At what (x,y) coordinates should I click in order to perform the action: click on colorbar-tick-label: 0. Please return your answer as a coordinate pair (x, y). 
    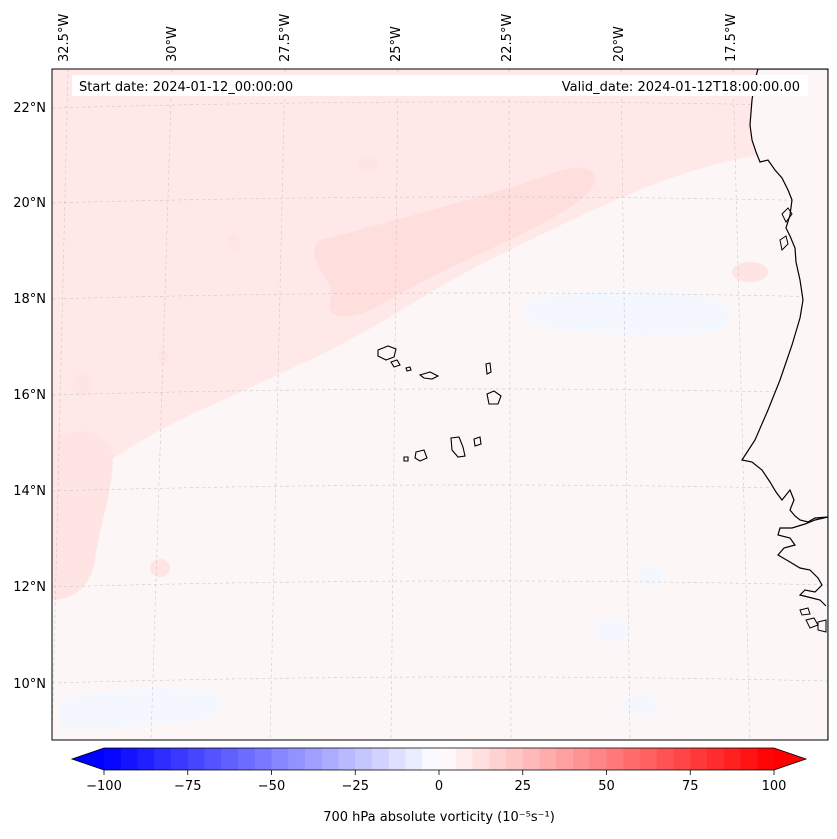
    Looking at the image, I should click on (439, 786).